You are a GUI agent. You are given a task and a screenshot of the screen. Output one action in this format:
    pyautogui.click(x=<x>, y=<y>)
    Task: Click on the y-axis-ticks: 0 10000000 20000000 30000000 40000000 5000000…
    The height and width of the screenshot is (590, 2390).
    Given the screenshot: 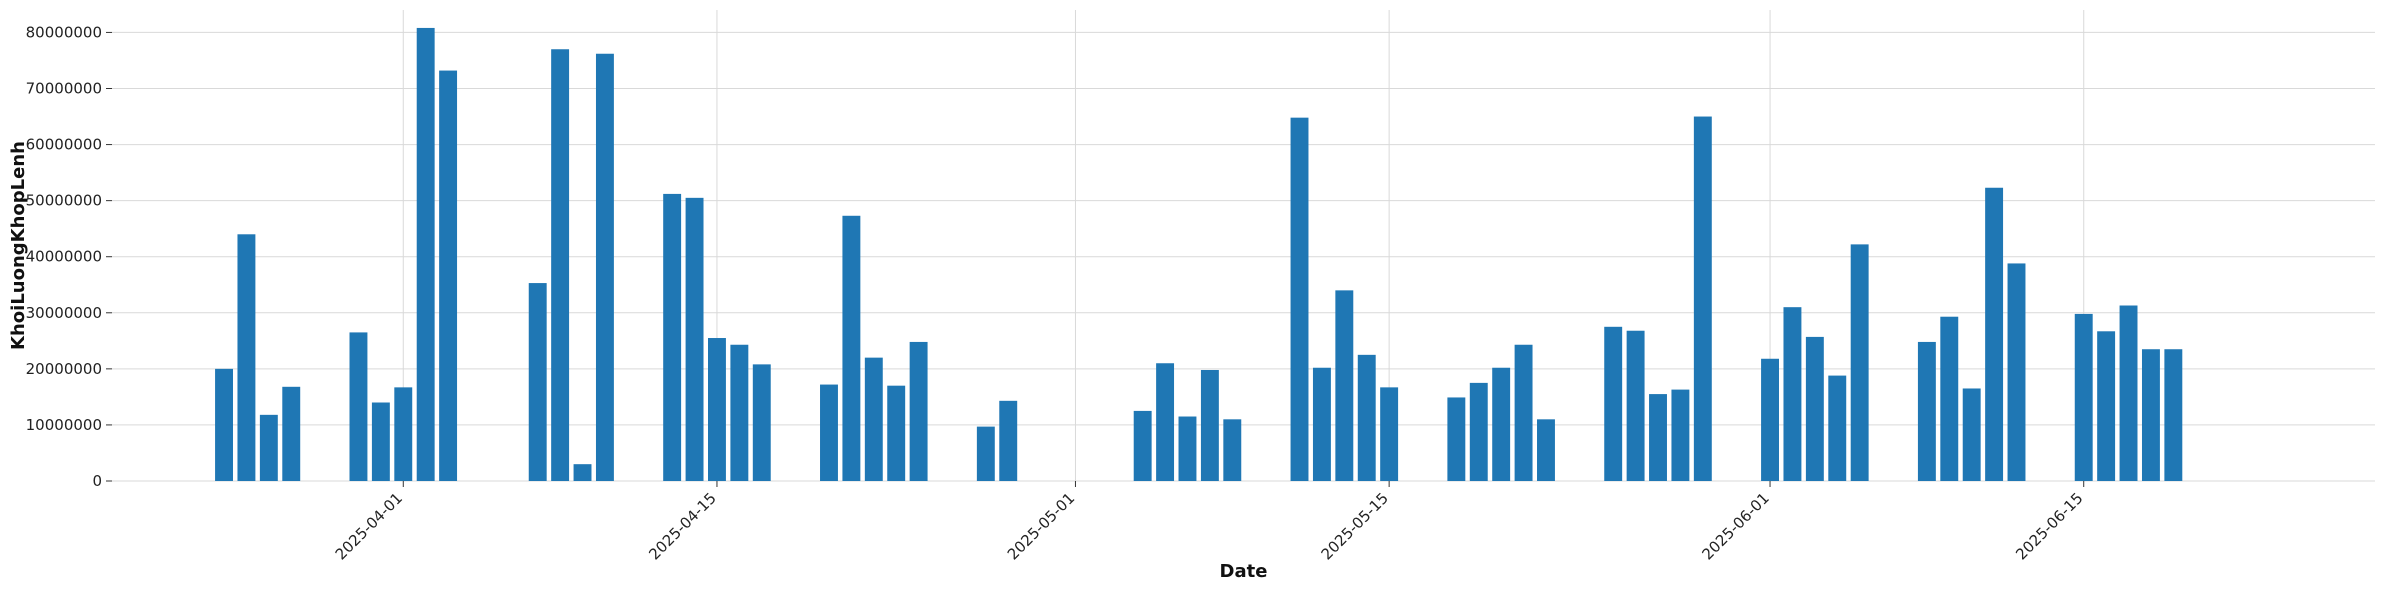 What is the action you would take?
    pyautogui.click(x=69, y=256)
    